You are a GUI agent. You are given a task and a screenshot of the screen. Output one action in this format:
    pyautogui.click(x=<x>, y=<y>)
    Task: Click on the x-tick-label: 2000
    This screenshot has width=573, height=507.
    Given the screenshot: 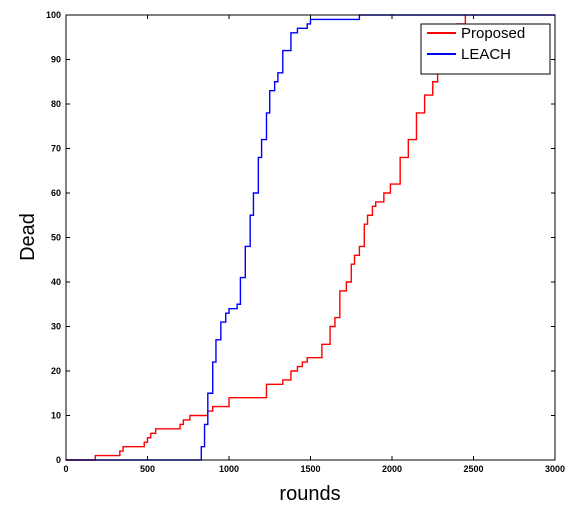 What is the action you would take?
    pyautogui.click(x=392, y=469)
    